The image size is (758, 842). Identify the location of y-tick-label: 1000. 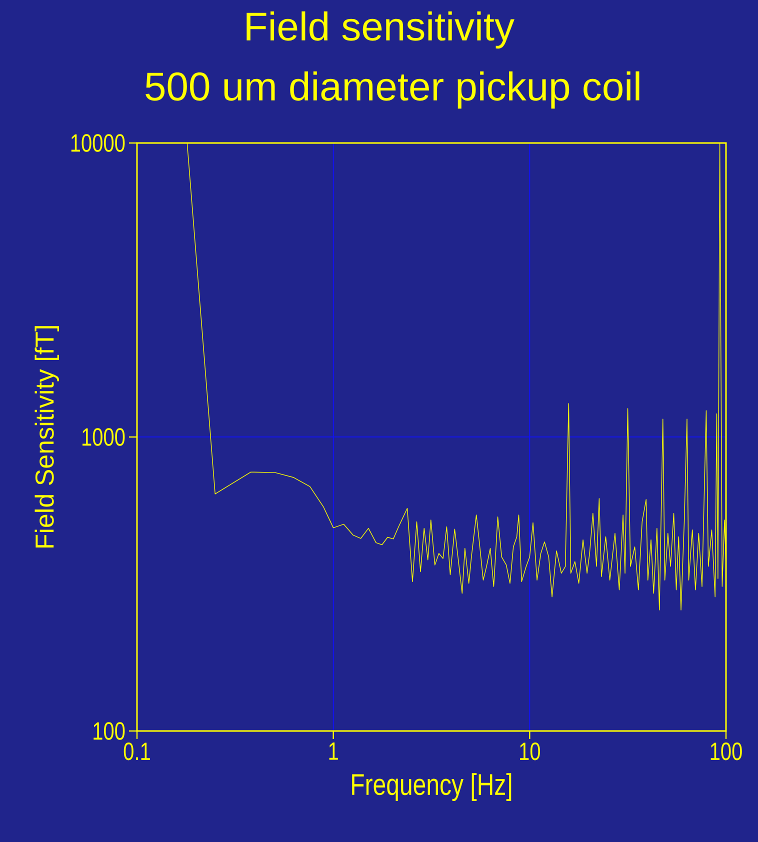
(103, 437).